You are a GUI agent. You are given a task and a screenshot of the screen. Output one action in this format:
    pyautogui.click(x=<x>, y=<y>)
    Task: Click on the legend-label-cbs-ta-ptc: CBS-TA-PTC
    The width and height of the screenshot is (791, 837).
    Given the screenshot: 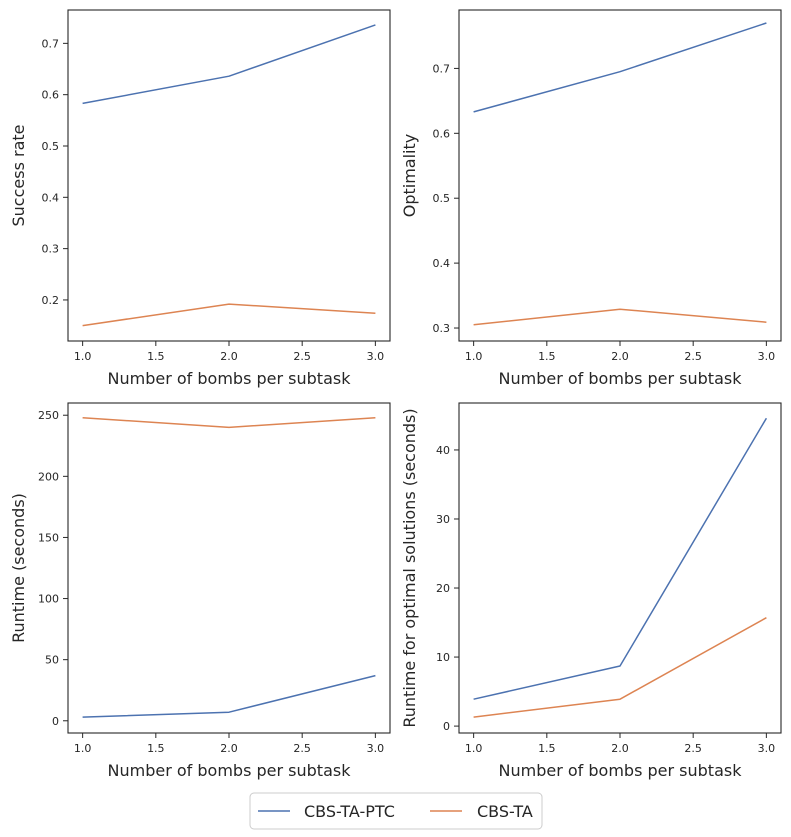 What is the action you would take?
    pyautogui.click(x=349, y=811)
    